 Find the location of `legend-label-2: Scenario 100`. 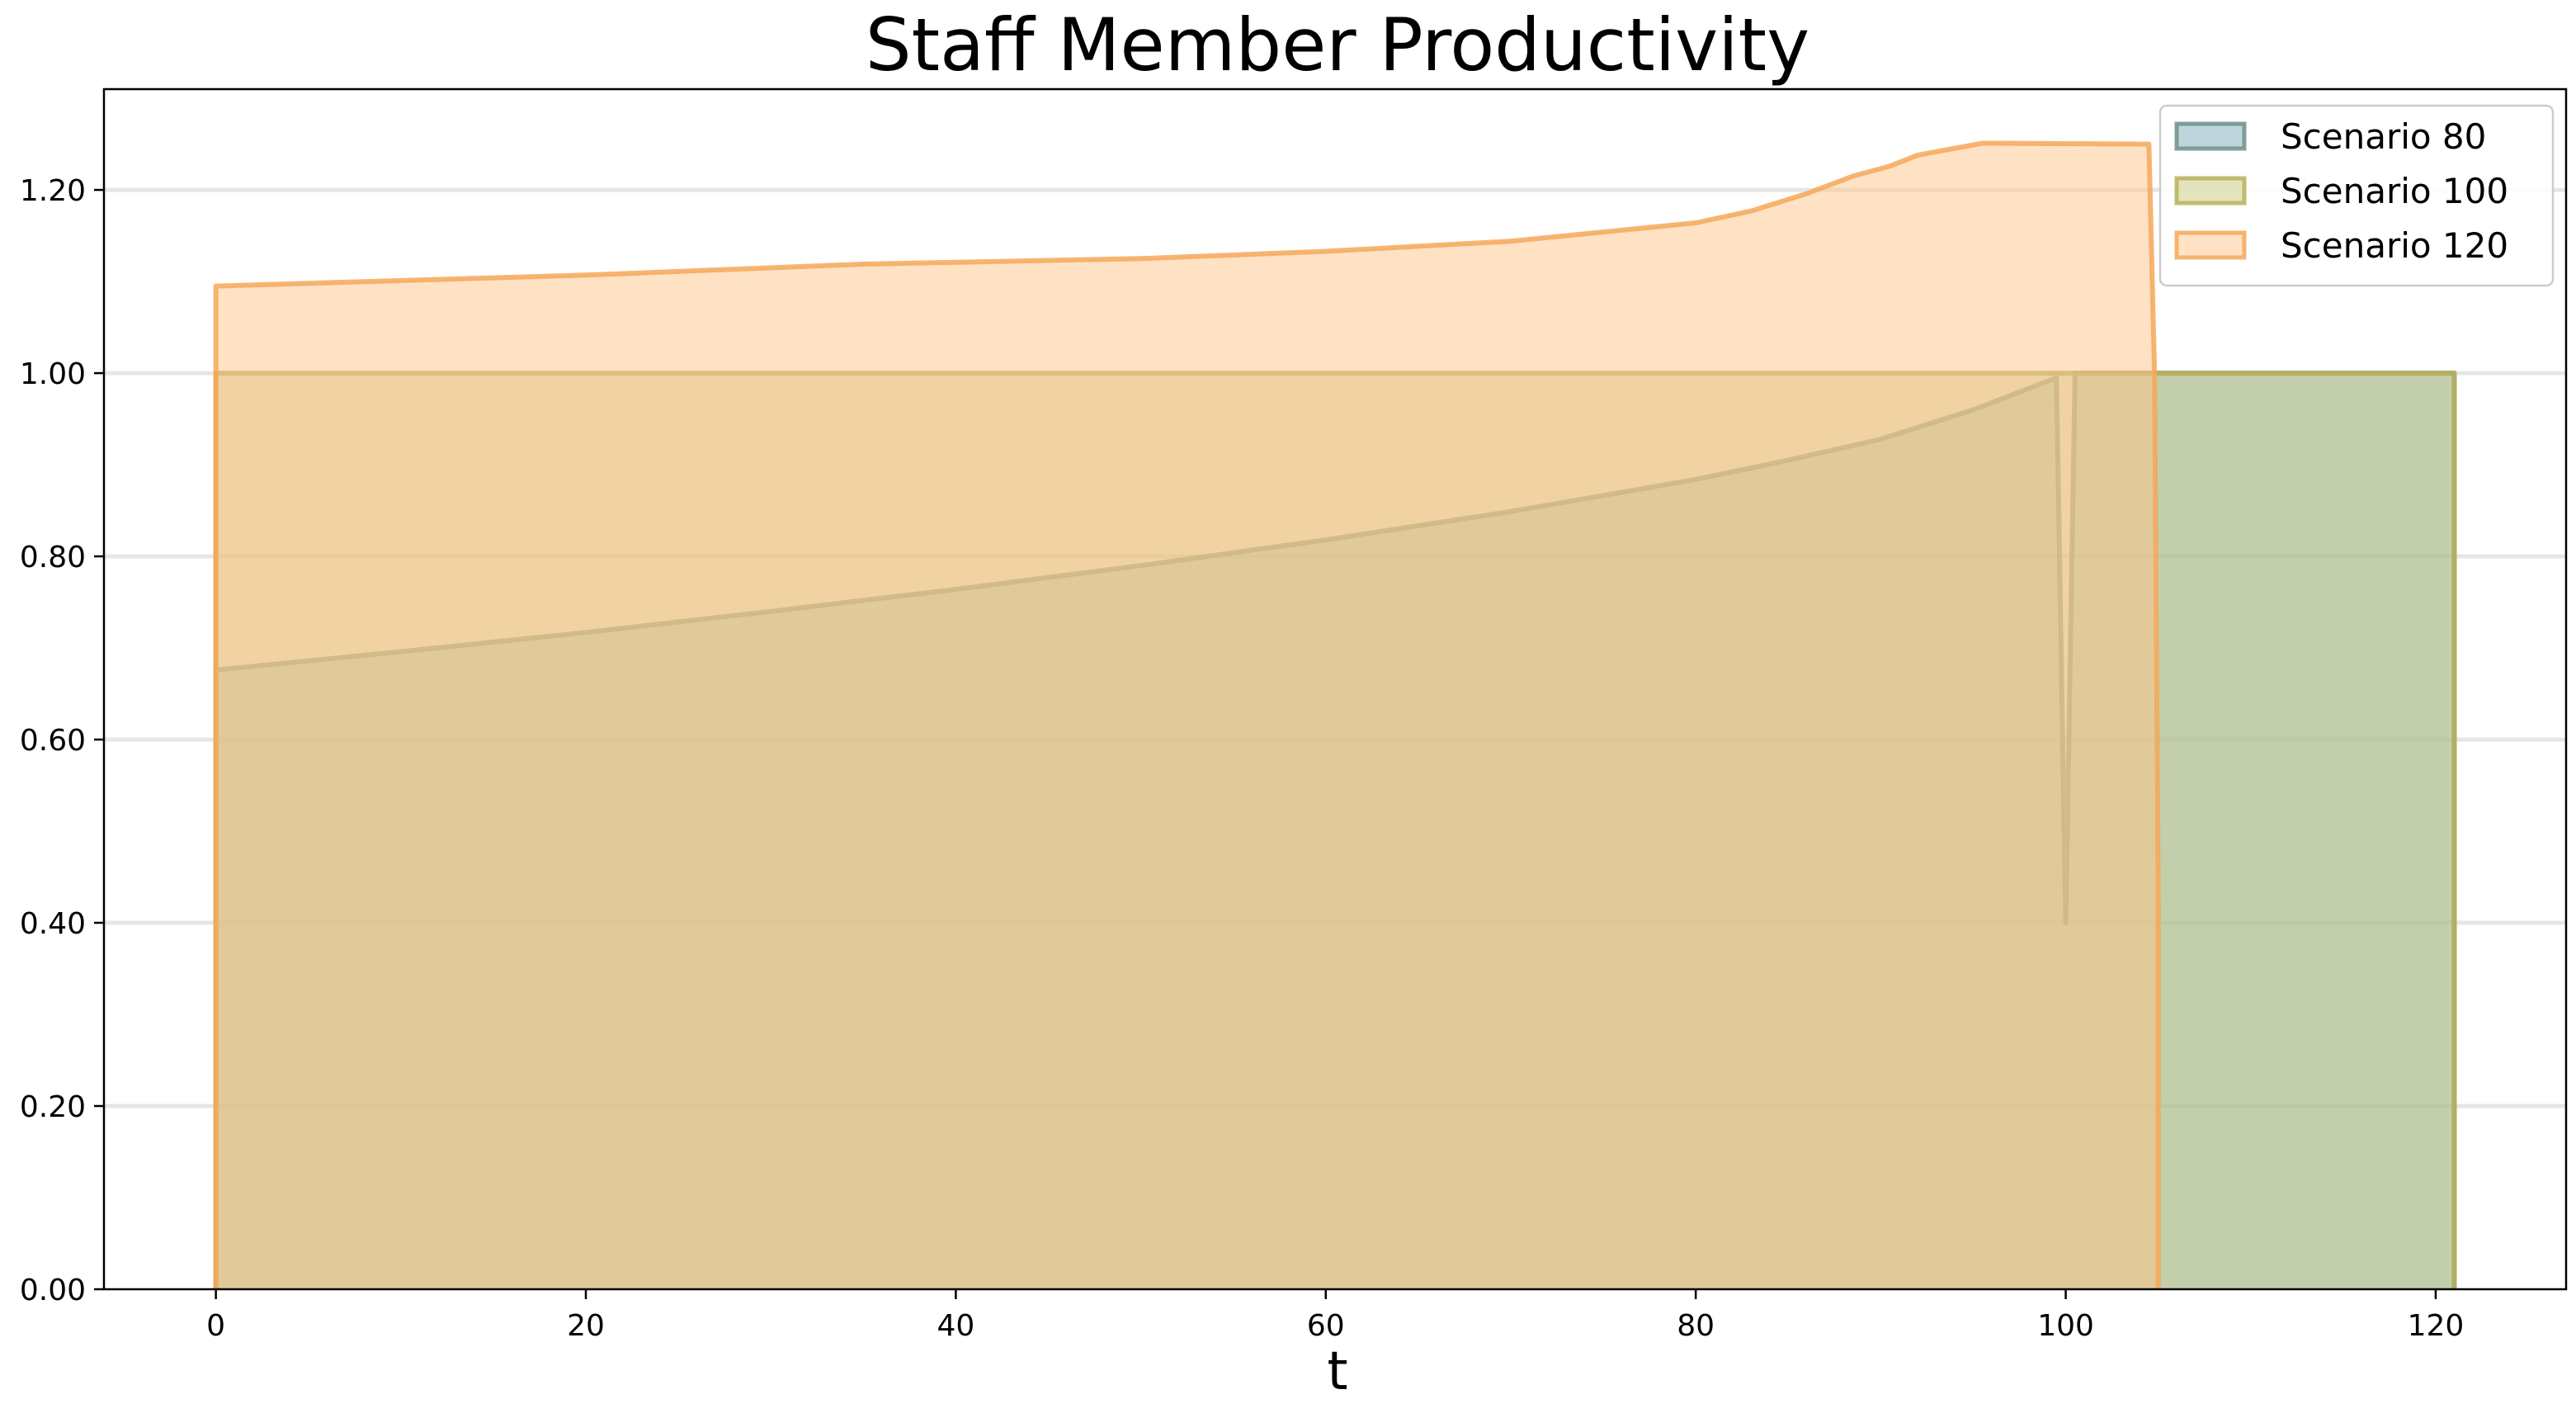

legend-label-2: Scenario 100 is located at coordinates (2394, 191).